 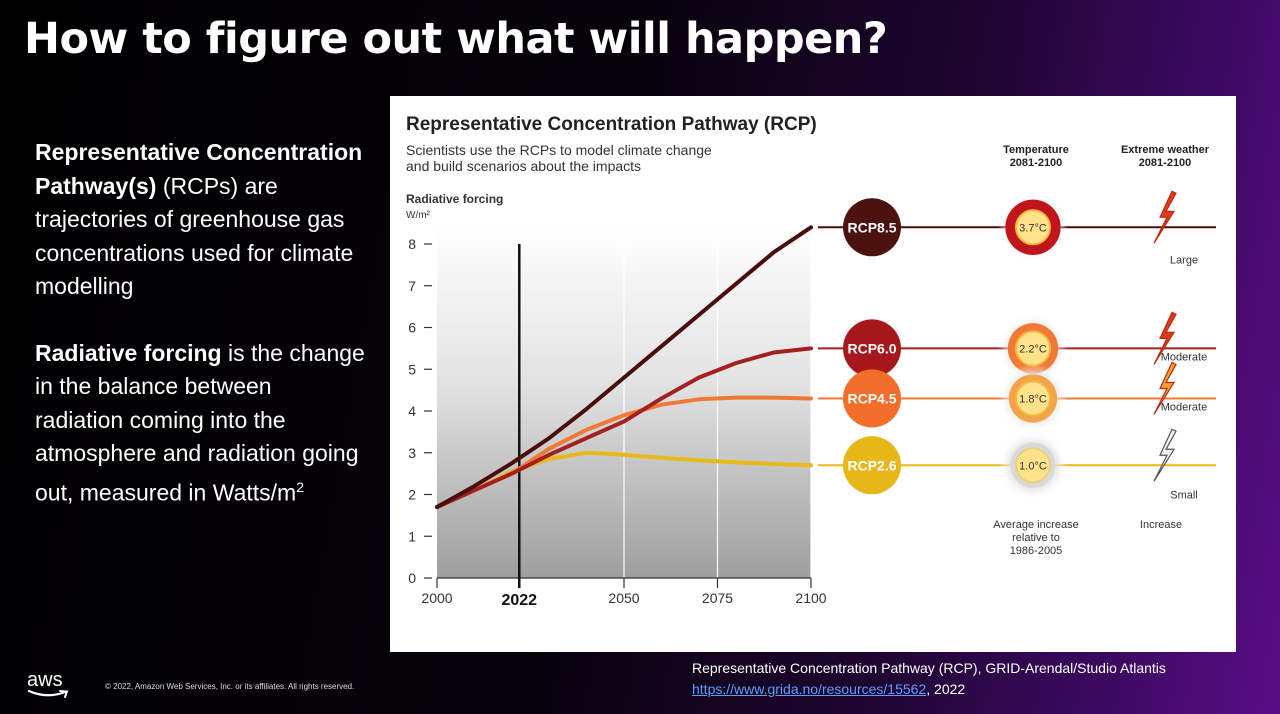 I want to click on series-label-RCP2.6: RCP2.6, so click(x=871, y=465).